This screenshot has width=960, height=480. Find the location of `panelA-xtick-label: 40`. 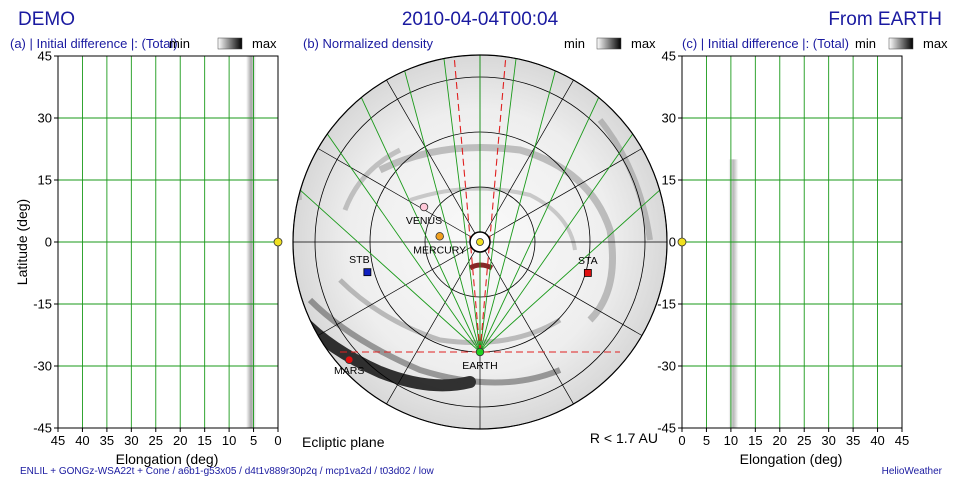

panelA-xtick-label: 40 is located at coordinates (82, 440).